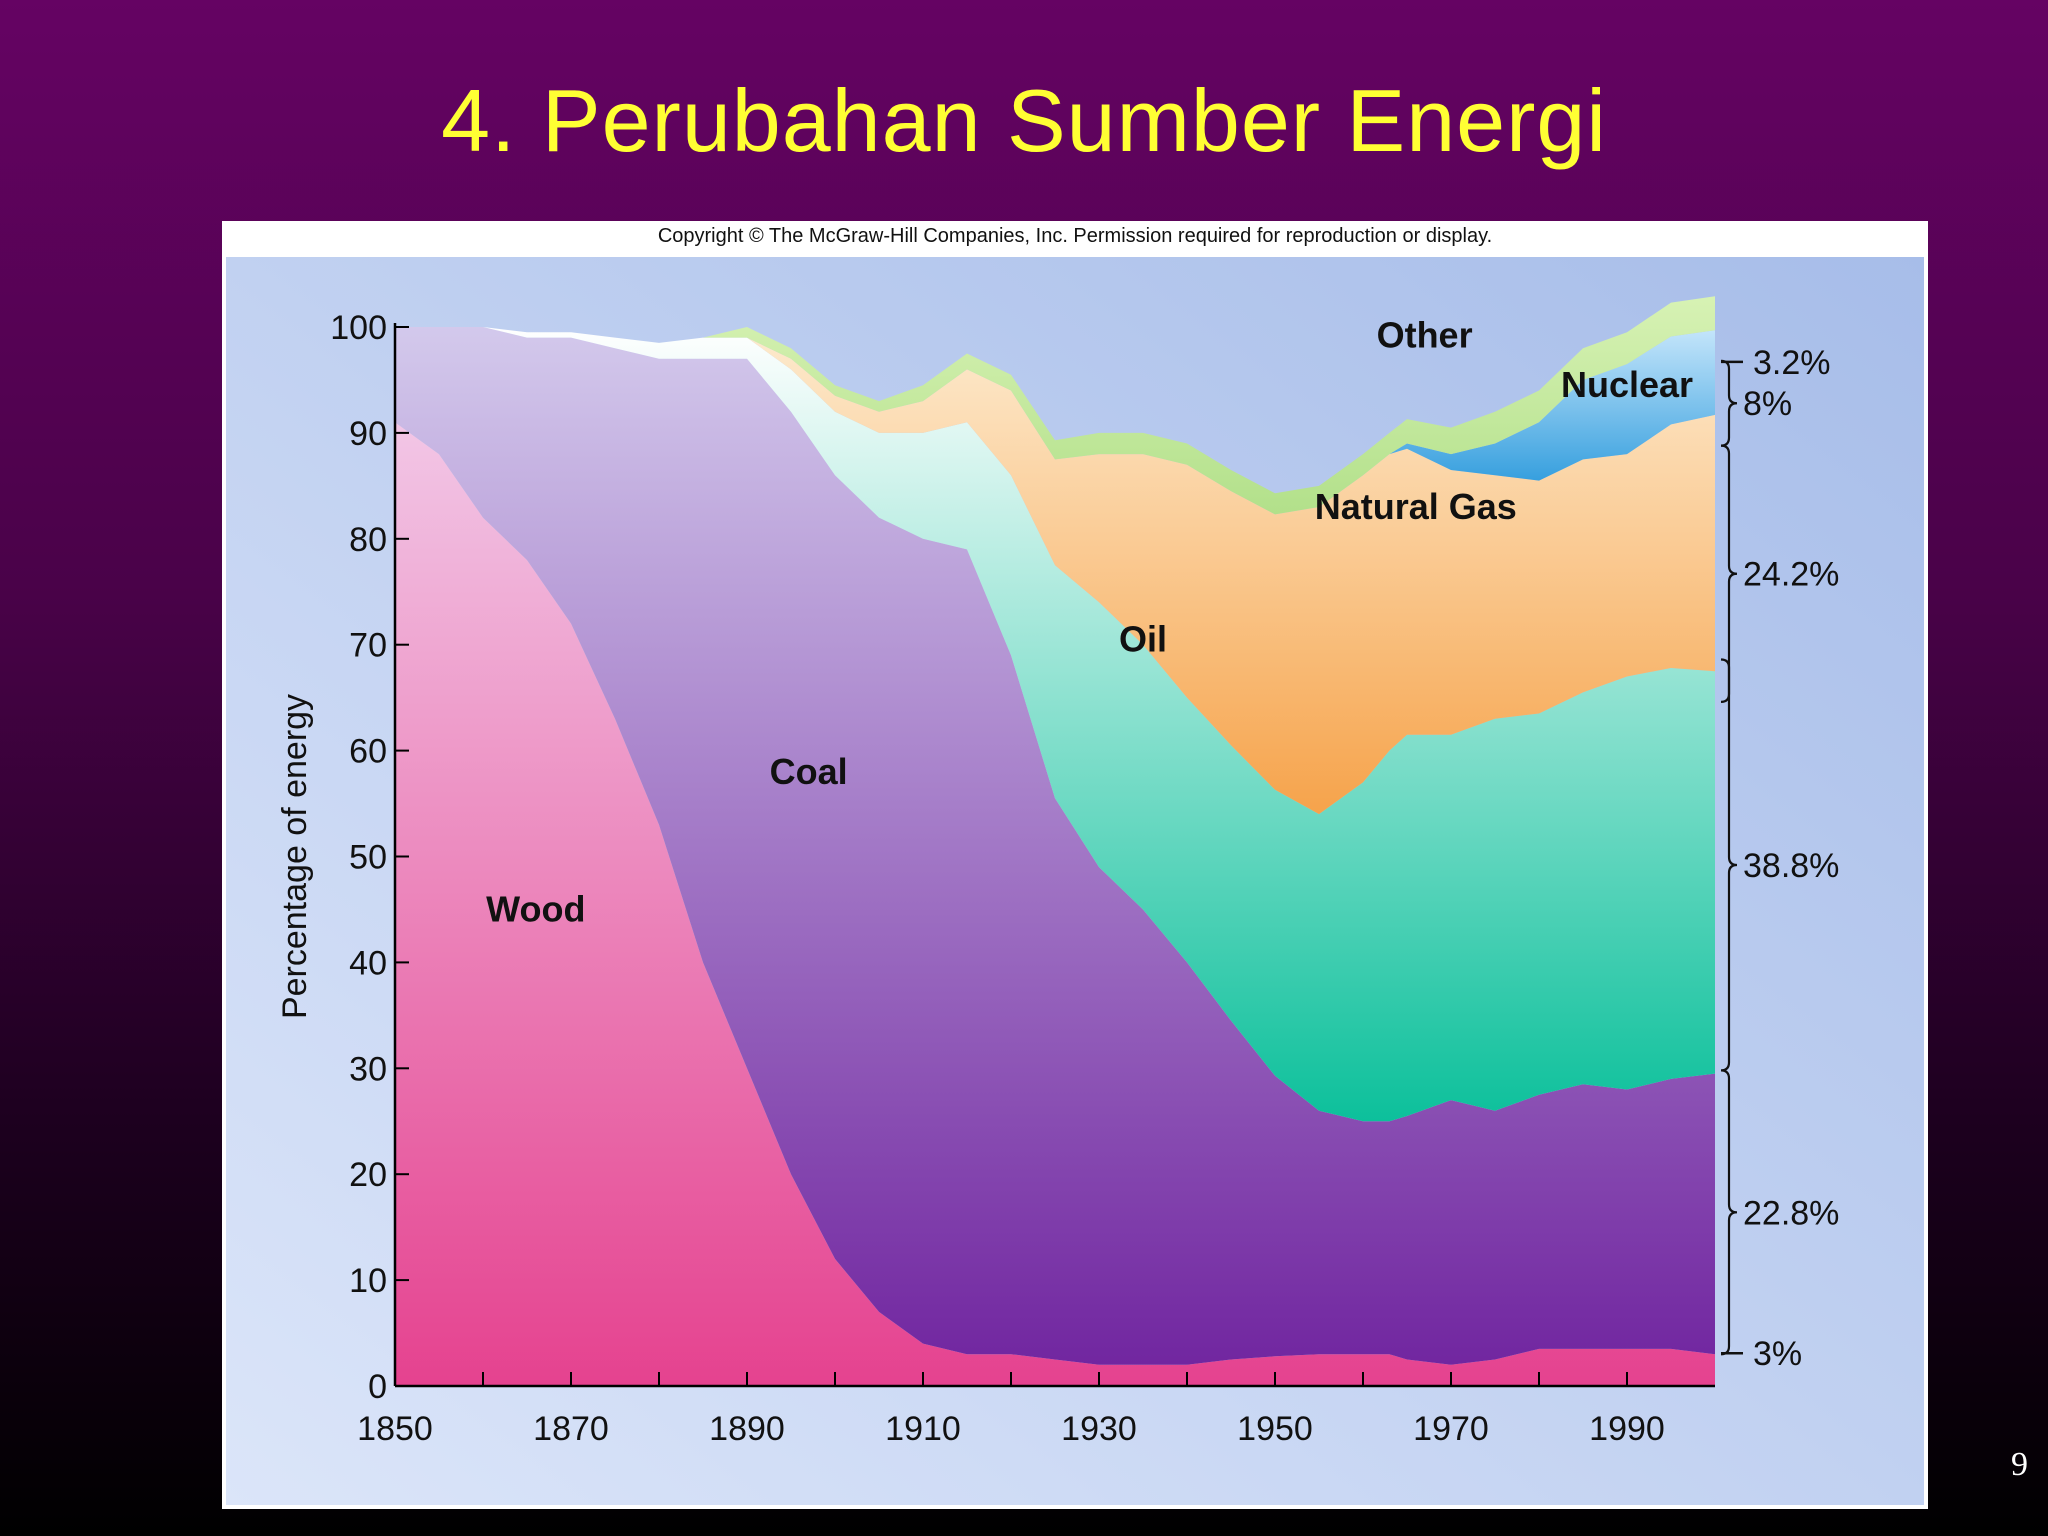 This screenshot has width=2048, height=1536. What do you see at coordinates (368, 963) in the screenshot?
I see `y-tick-label: 40` at bounding box center [368, 963].